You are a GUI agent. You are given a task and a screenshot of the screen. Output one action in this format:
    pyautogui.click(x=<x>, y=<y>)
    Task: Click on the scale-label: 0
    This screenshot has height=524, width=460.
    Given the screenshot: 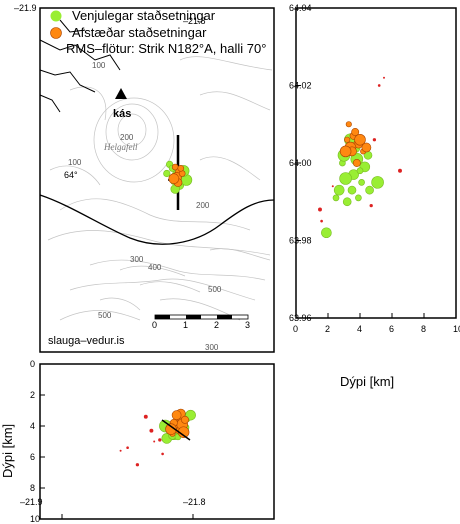 What is the action you would take?
    pyautogui.click(x=154, y=325)
    